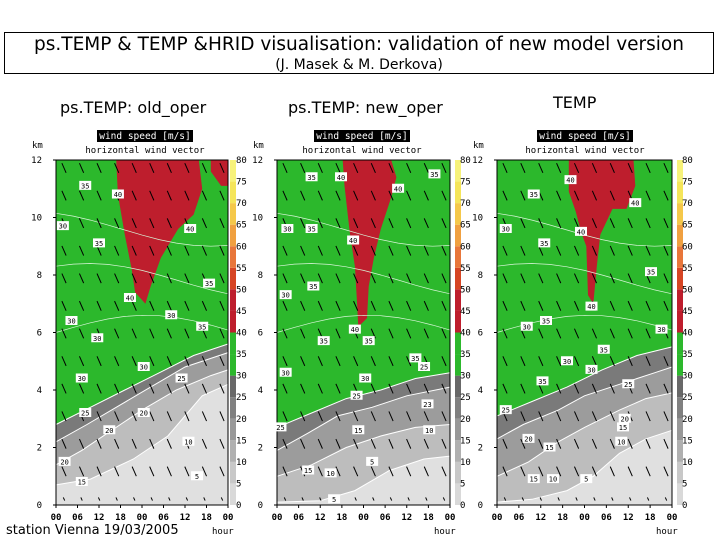 Image resolution: width=720 pixels, height=540 pixels. Describe the element at coordinates (219, 173) in the screenshot. I see `region-red-40b` at that location.